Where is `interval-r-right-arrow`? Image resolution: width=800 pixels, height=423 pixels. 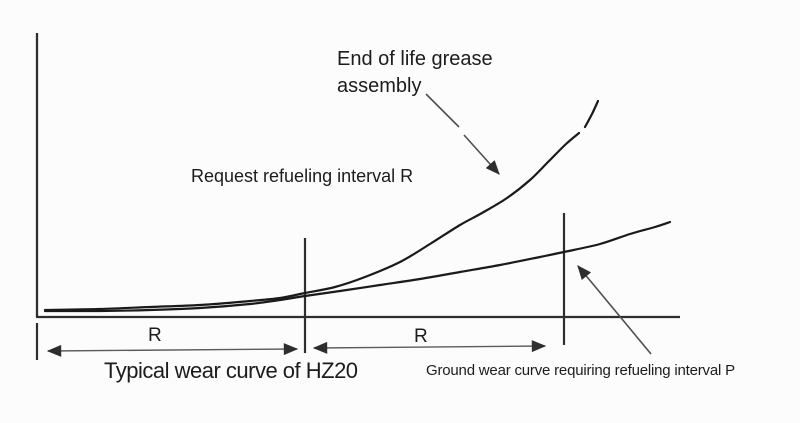
interval-r-right-arrow is located at coordinates (429, 347).